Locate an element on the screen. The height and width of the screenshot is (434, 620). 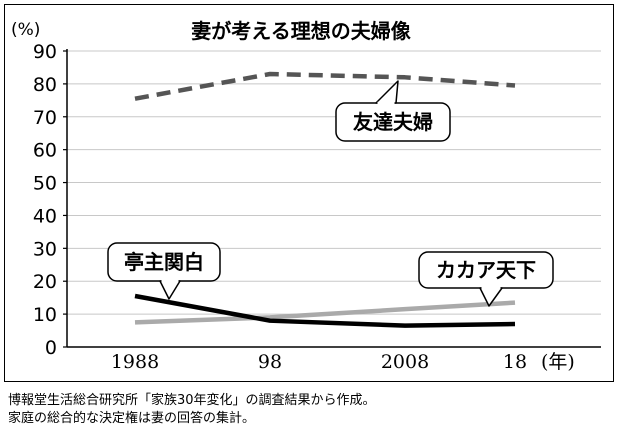
series-label-0: 友達夫婦 is located at coordinates (393, 122).